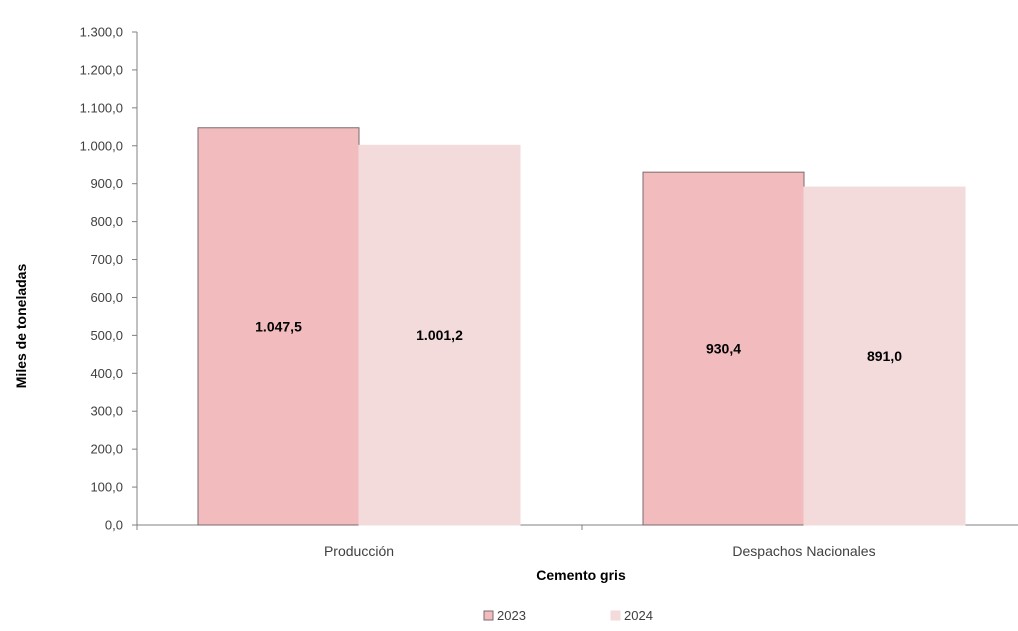  What do you see at coordinates (577, 541) in the screenshot?
I see `x-axis: Producción Despachos Nacionales` at bounding box center [577, 541].